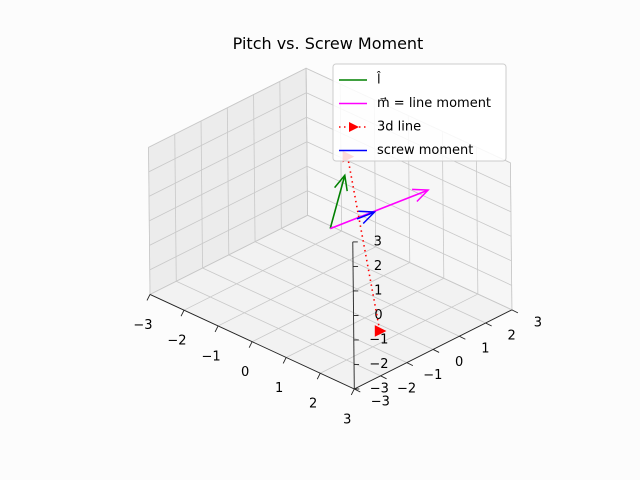 This screenshot has height=480, width=640. Describe the element at coordinates (378, 266) in the screenshot. I see `z-tick-label: 2` at that location.